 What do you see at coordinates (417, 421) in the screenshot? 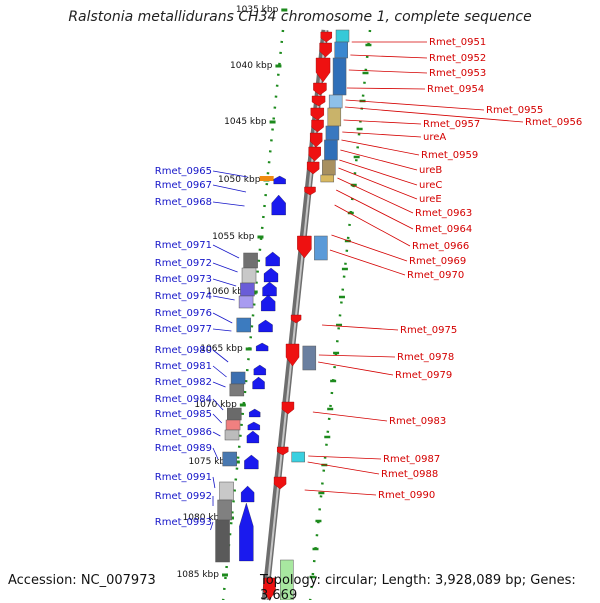
I see `gene-label-reverse: Rmet_0983` at bounding box center [417, 421].